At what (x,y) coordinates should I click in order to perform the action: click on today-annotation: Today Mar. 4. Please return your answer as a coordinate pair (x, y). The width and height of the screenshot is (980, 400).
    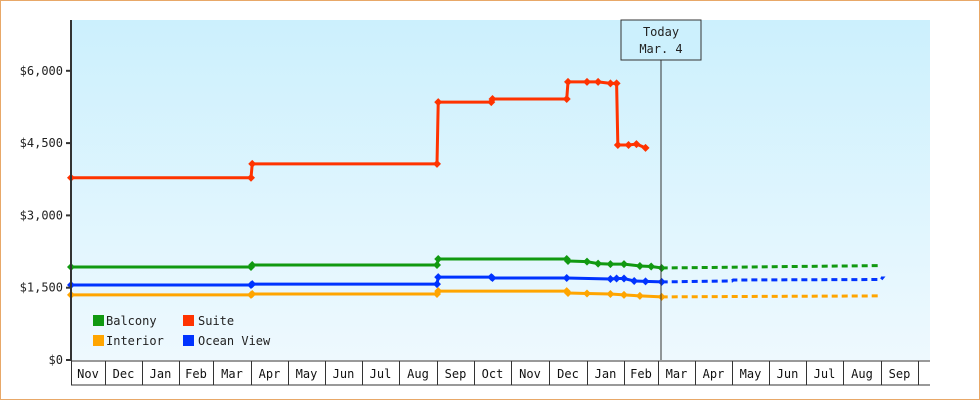
    Looking at the image, I should click on (661, 40).